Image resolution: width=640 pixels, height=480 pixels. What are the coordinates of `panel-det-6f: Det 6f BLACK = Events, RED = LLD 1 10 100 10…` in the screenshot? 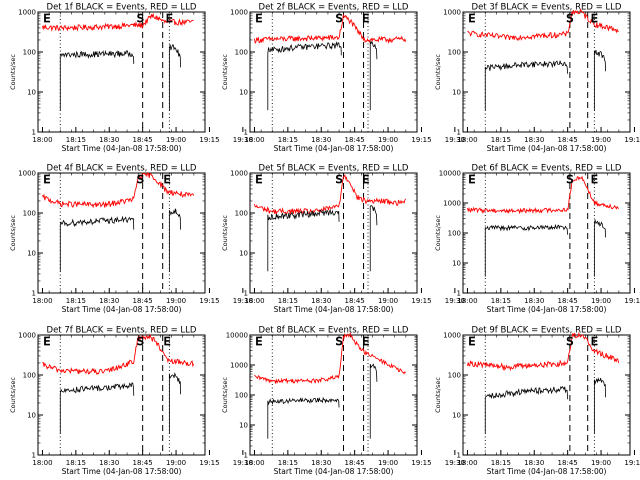 It's located at (537, 239).